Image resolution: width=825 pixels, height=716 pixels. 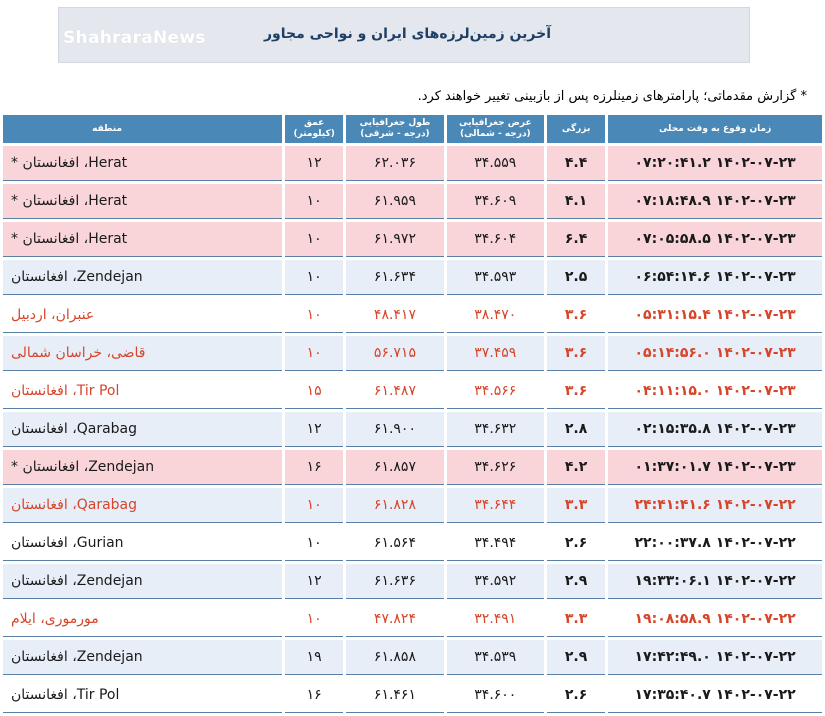 What do you see at coordinates (715, 581) in the screenshot?
I see `event-time-cell: ۱۴۰۲-۰۷-۲۲ ۱۹:۳۳:۰۶.۱` at bounding box center [715, 581].